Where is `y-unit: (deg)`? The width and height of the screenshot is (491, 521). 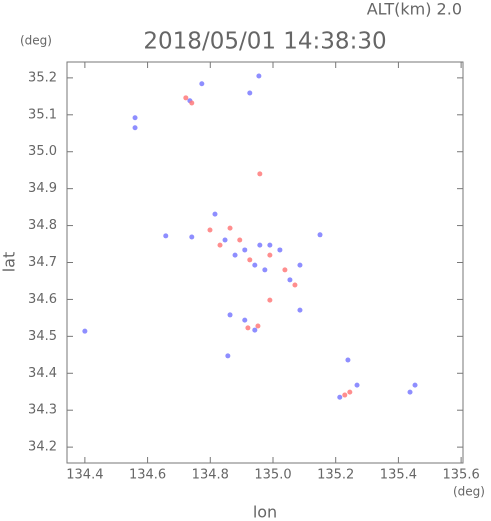 y-unit: (deg) is located at coordinates (36, 41).